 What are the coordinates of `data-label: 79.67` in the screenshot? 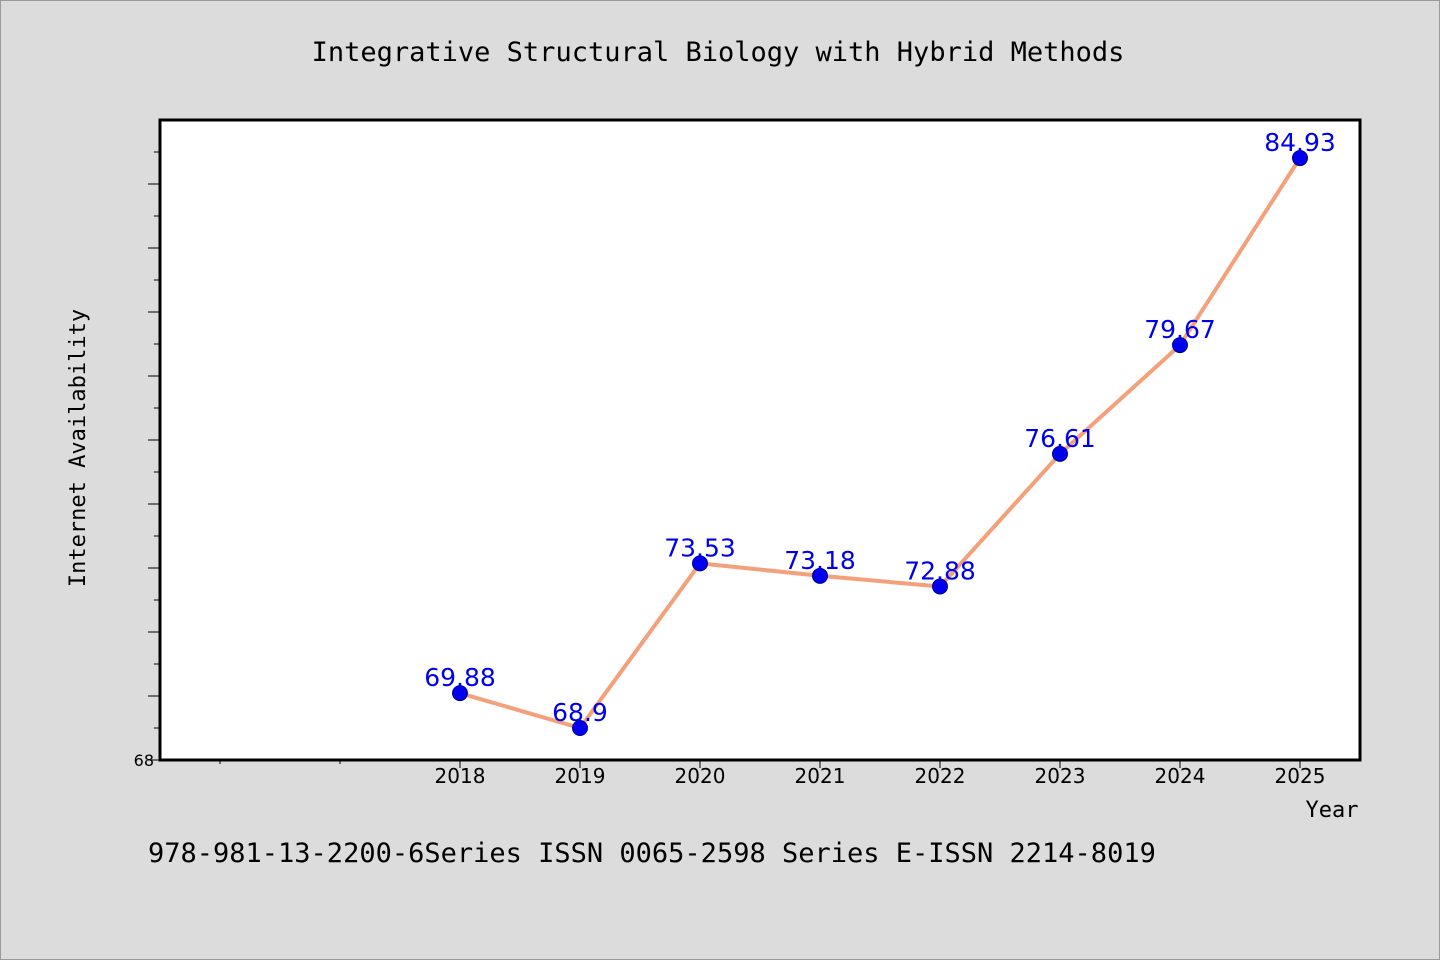 It's located at (1180, 329).